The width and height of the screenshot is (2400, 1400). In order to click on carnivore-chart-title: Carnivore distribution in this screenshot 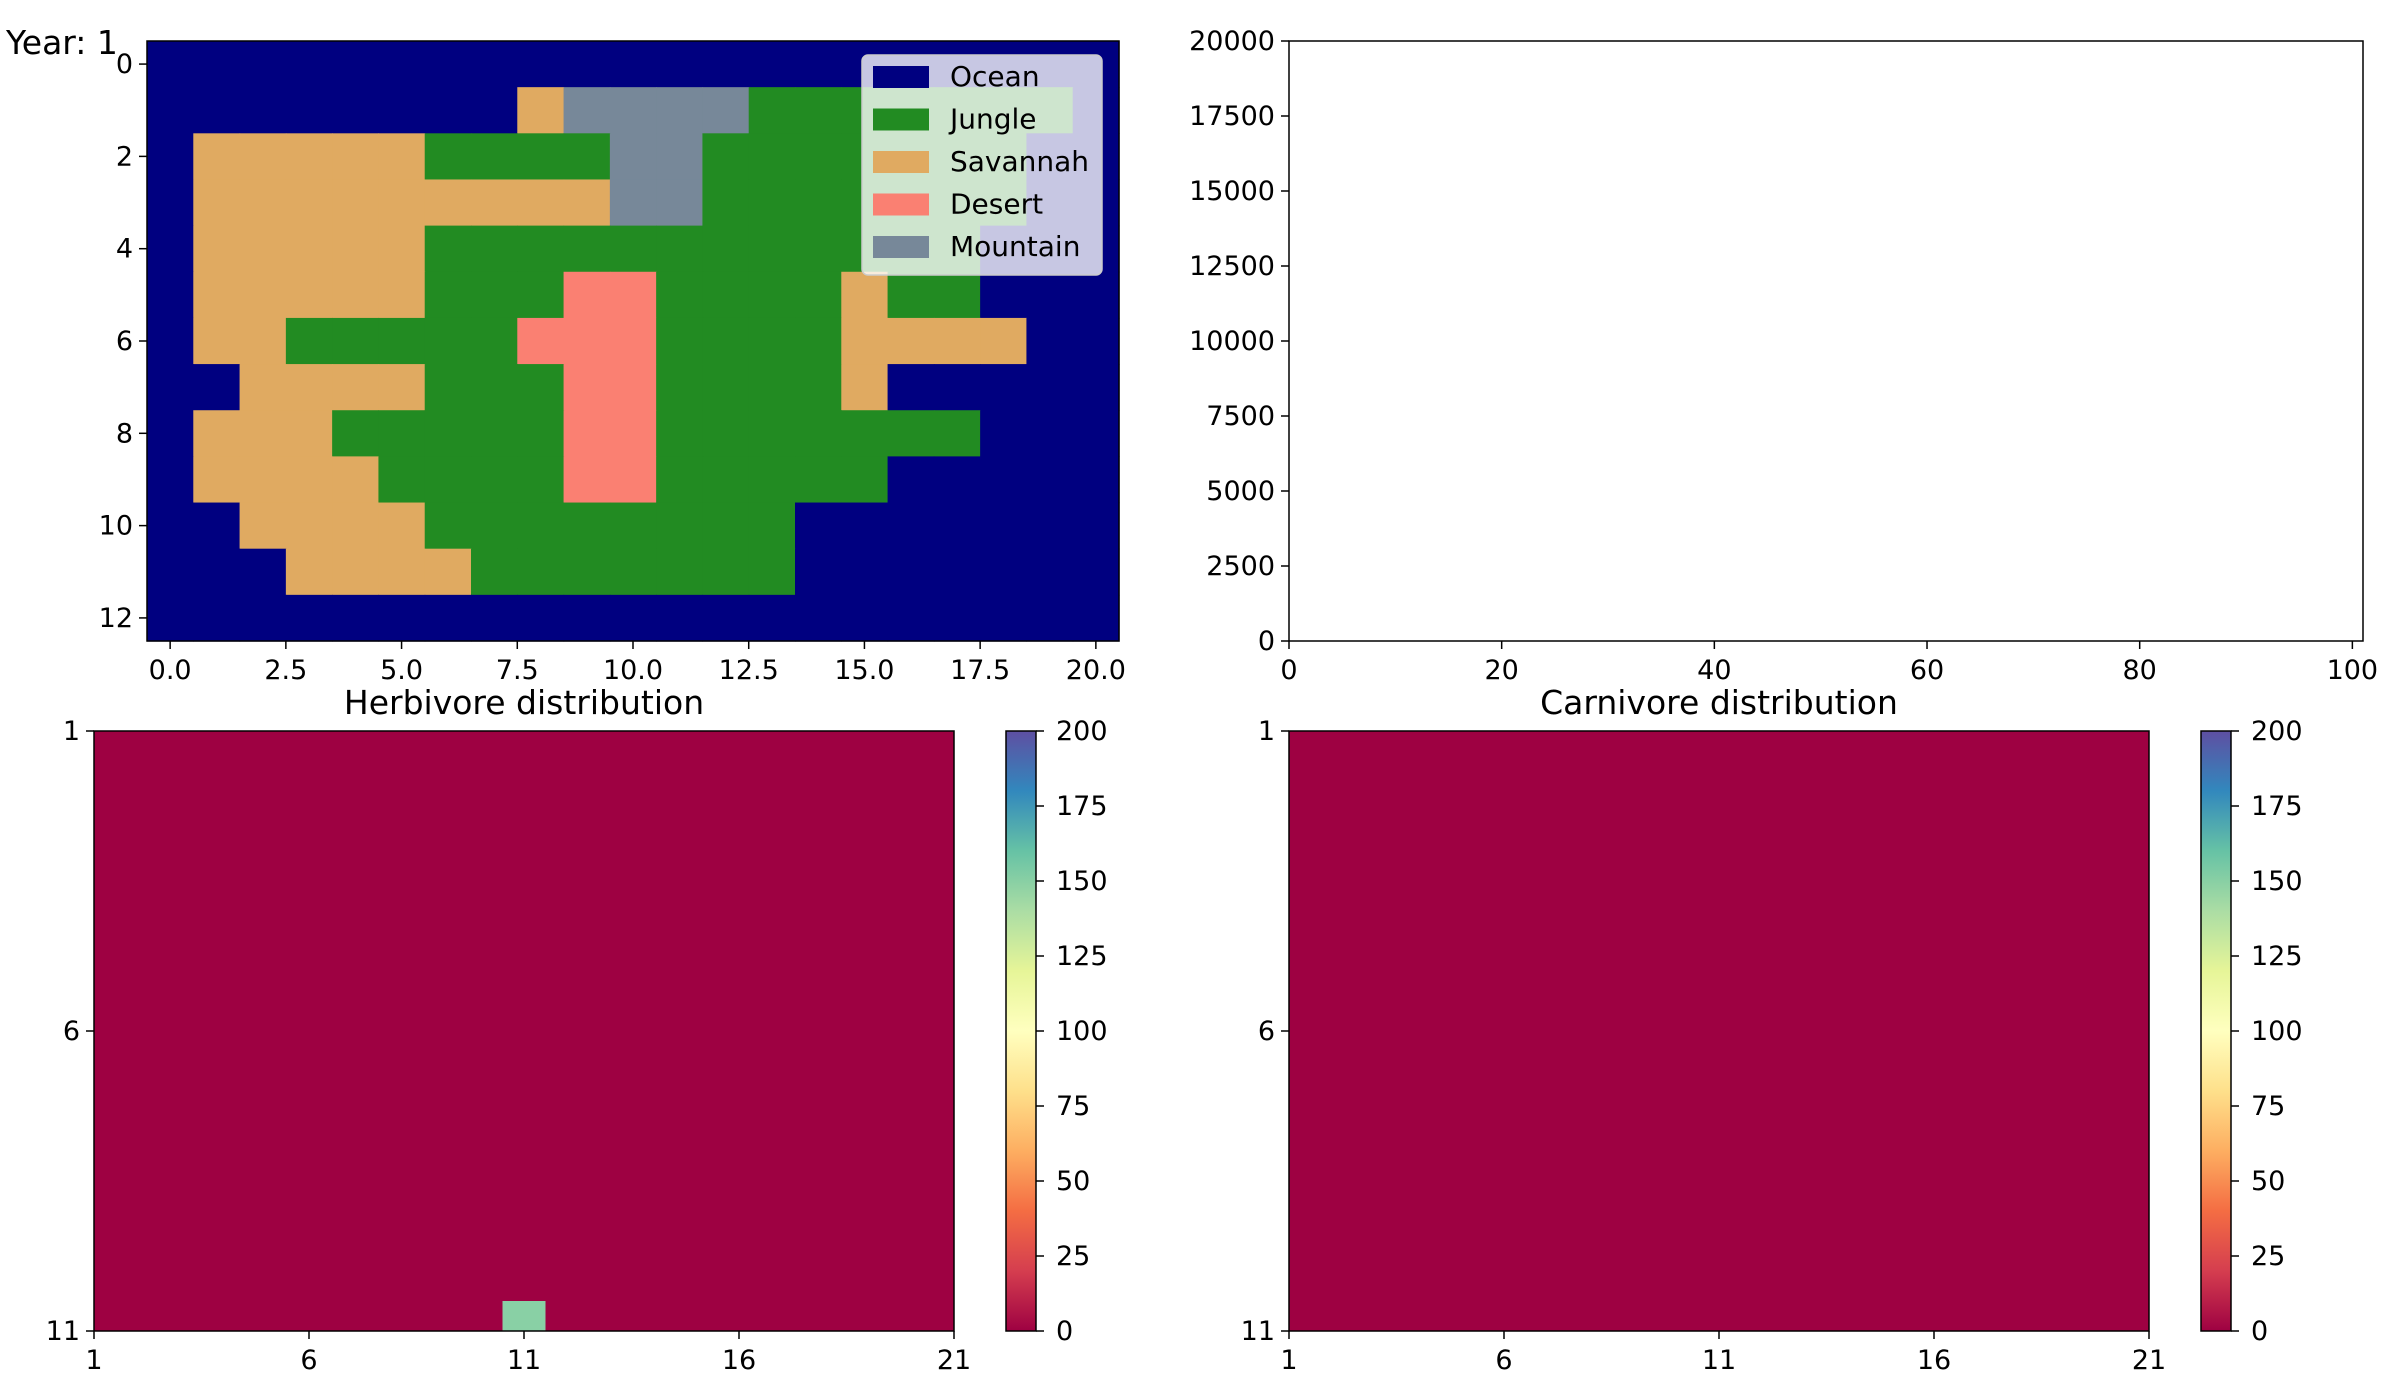, I will do `click(1719, 702)`.